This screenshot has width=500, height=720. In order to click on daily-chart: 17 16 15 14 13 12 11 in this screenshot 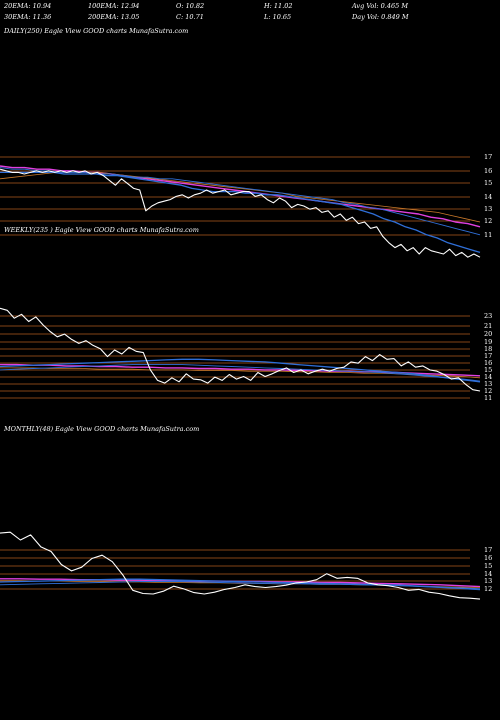, I will do `click(246, 205)`.